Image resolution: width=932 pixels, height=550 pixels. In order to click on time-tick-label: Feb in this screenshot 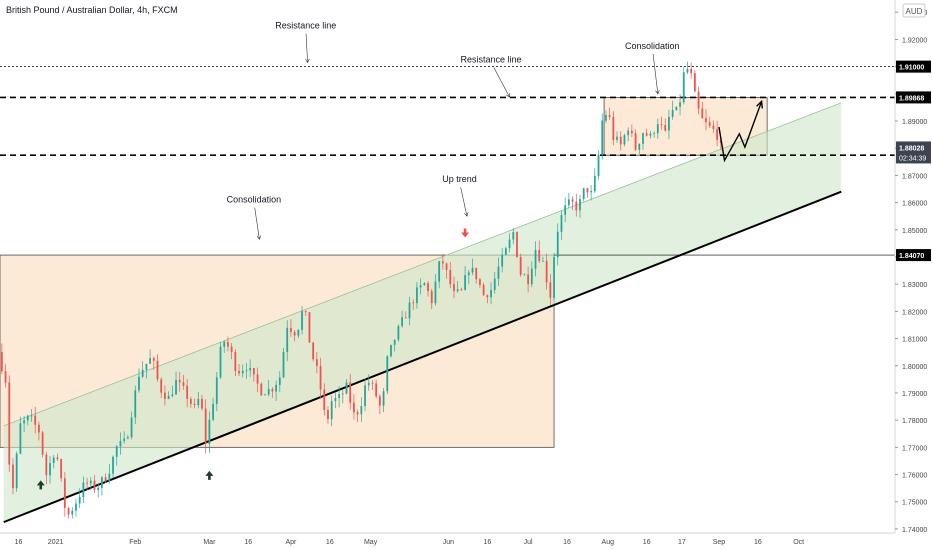, I will do `click(135, 542)`.